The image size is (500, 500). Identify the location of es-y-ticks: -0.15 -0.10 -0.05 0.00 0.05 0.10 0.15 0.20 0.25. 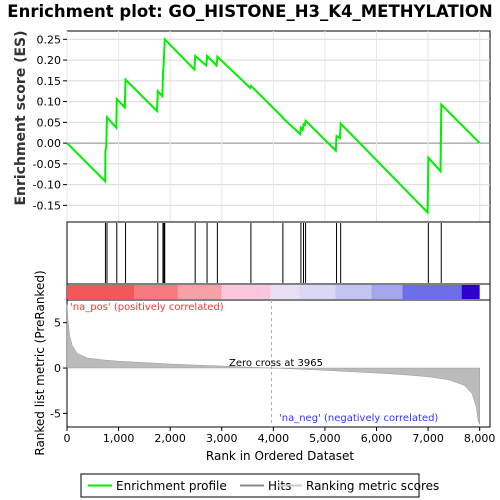
(50, 122).